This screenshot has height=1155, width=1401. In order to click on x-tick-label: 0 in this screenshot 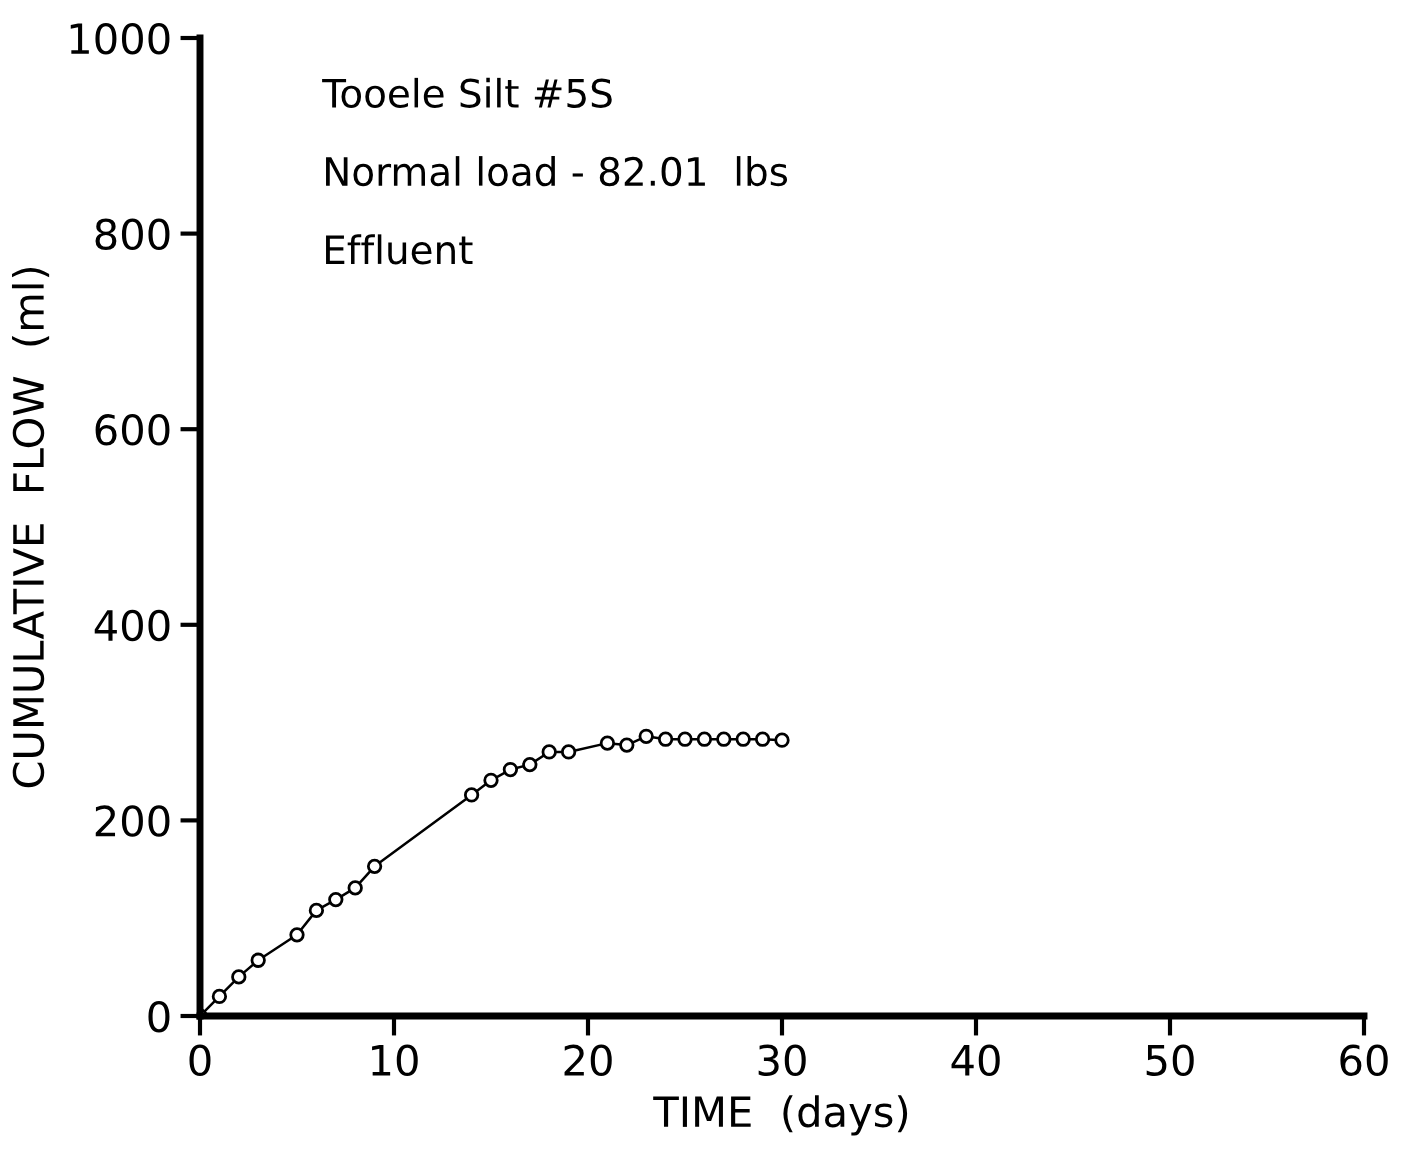, I will do `click(200, 1060)`.